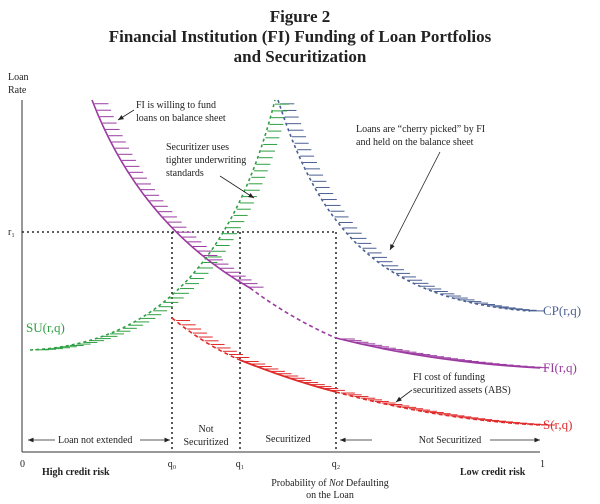 The width and height of the screenshot is (600, 504). I want to click on region-label: Not Securitized, so click(450, 440).